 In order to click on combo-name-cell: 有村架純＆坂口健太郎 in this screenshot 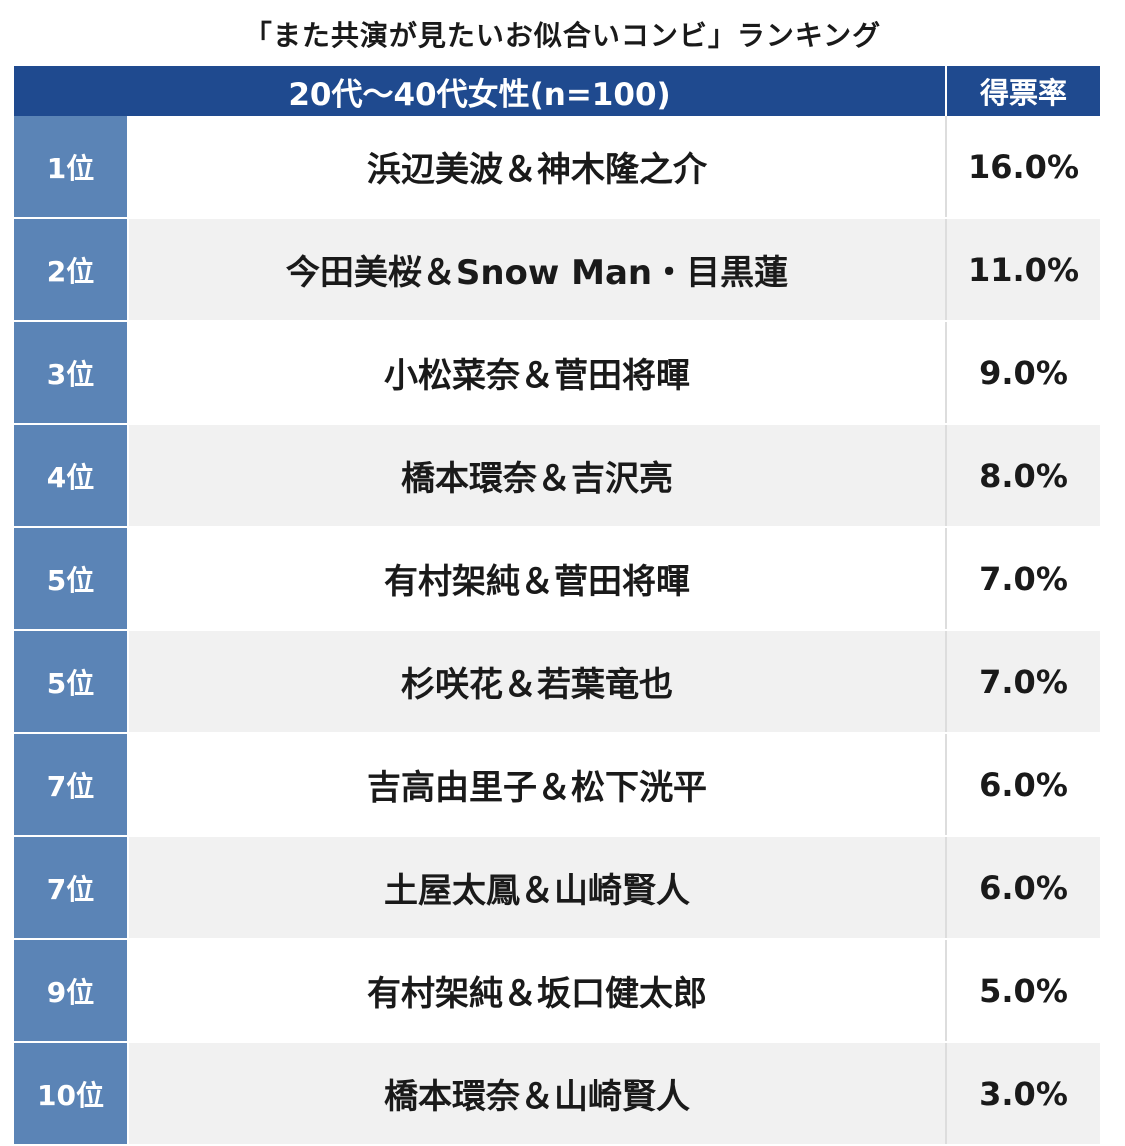, I will do `click(538, 990)`.